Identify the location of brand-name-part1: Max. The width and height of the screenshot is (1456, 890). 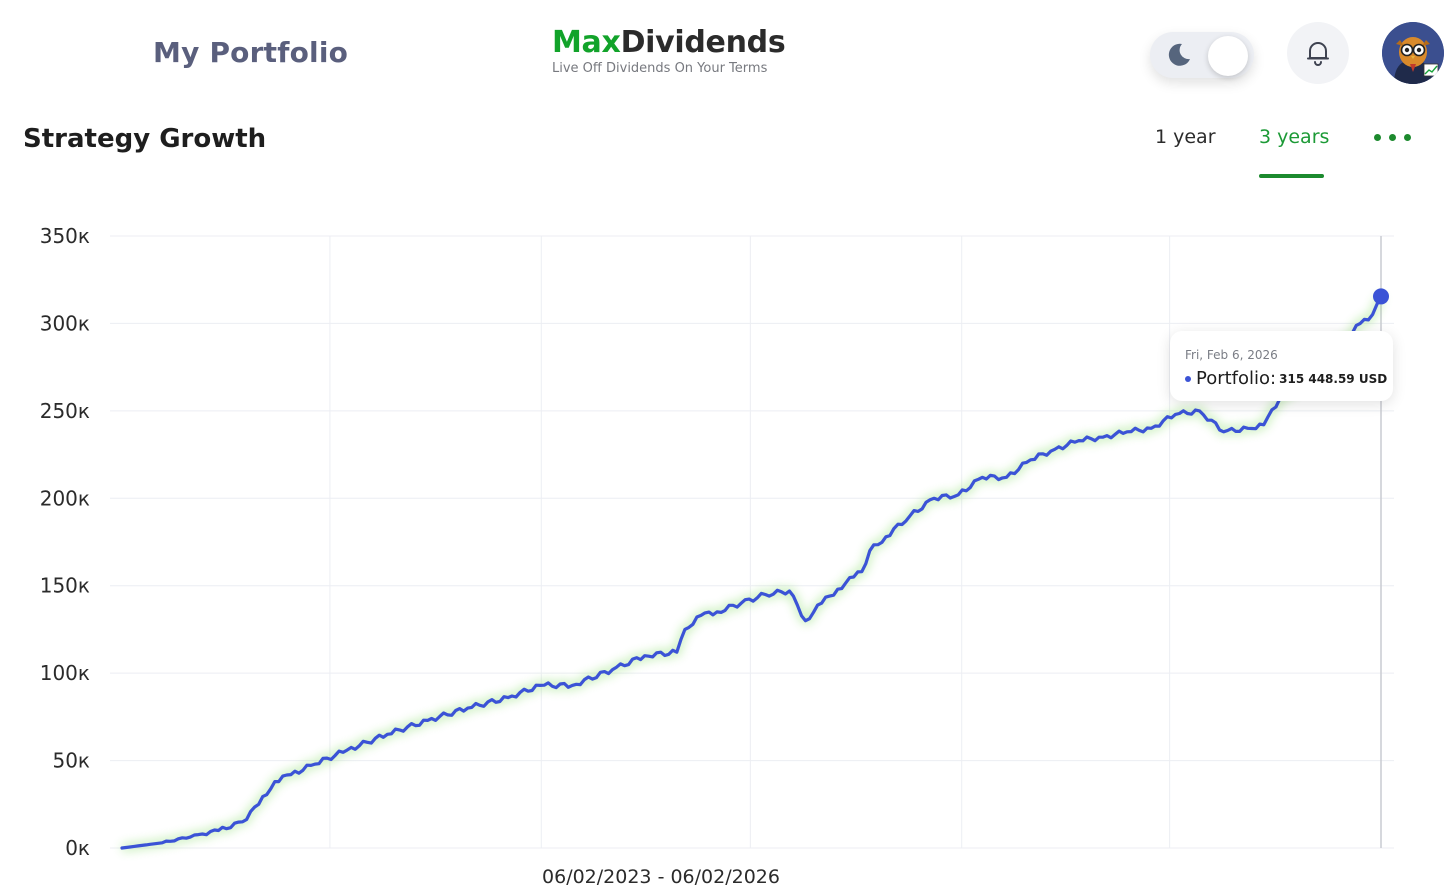
(586, 42).